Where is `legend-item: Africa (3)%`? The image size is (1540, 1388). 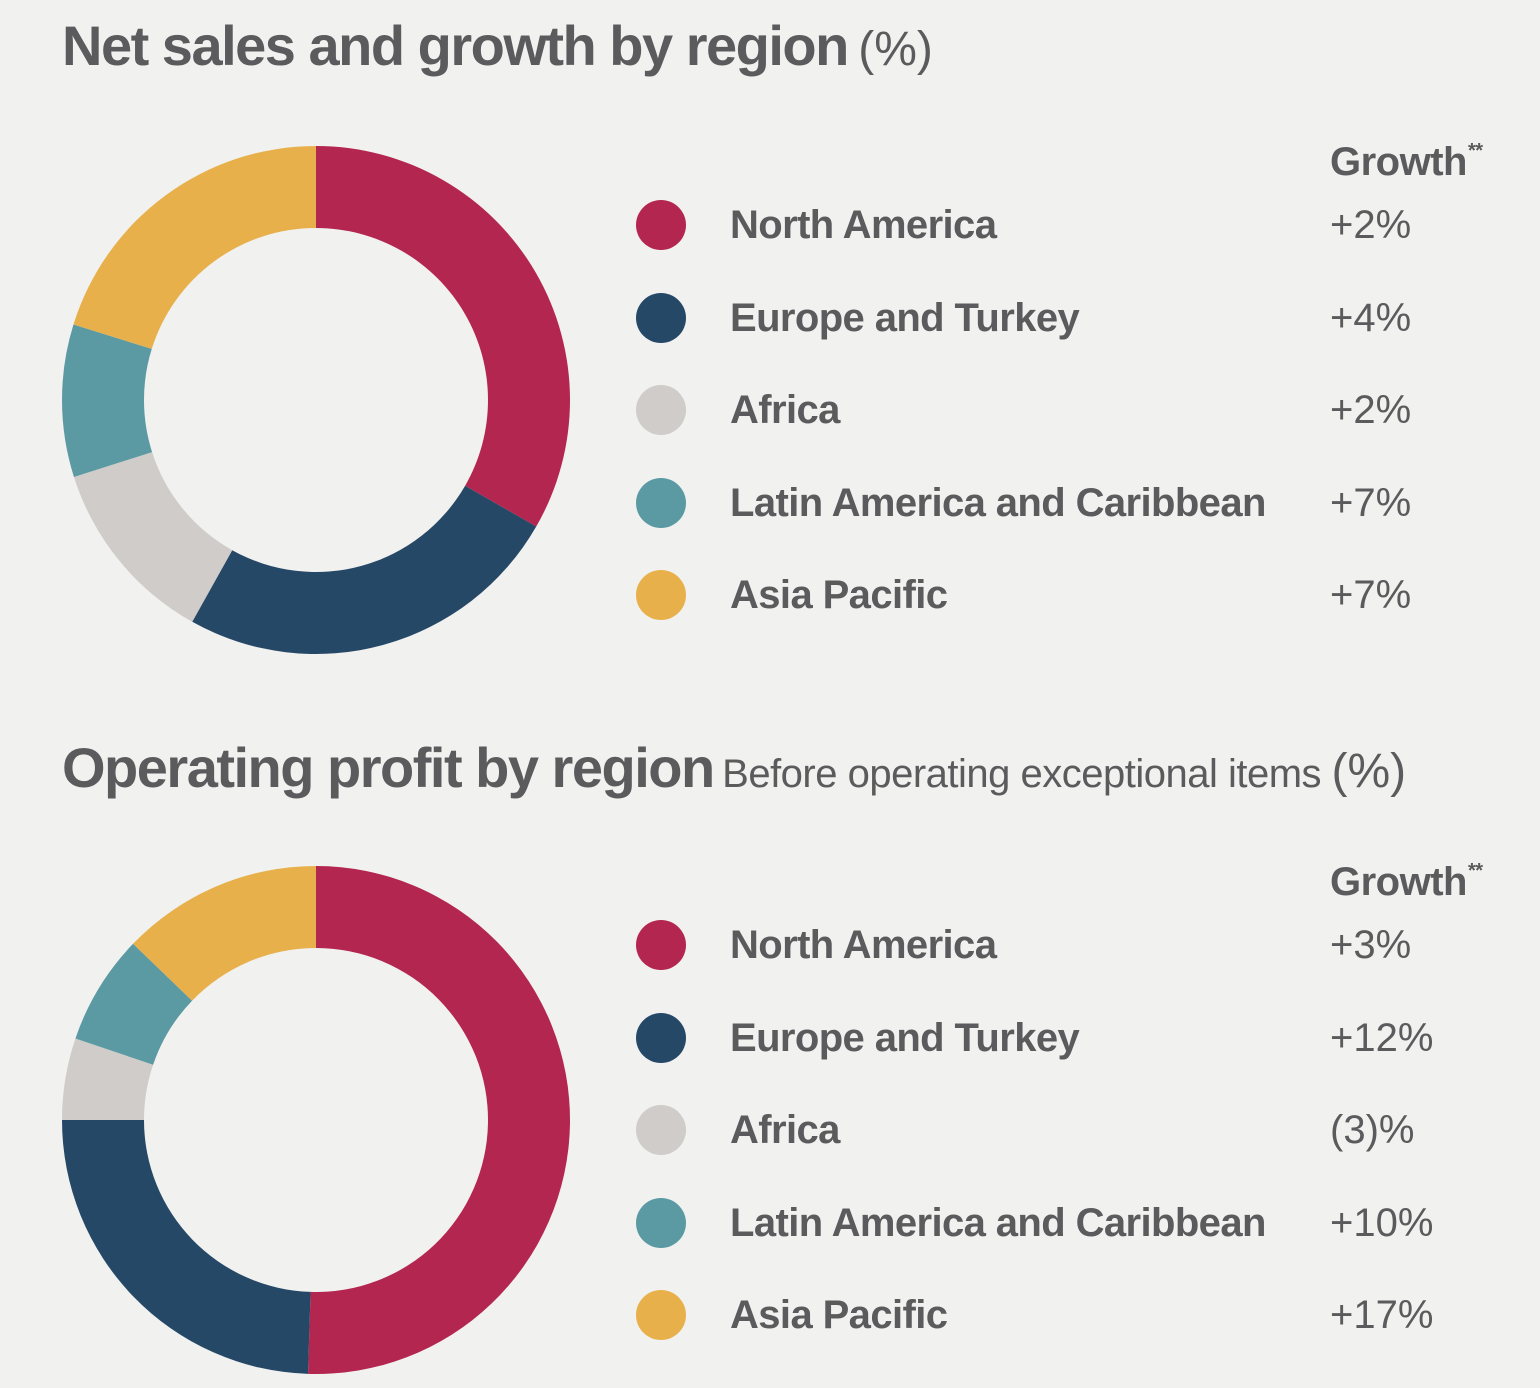
legend-item: Africa (3)% is located at coordinates (1076, 1151).